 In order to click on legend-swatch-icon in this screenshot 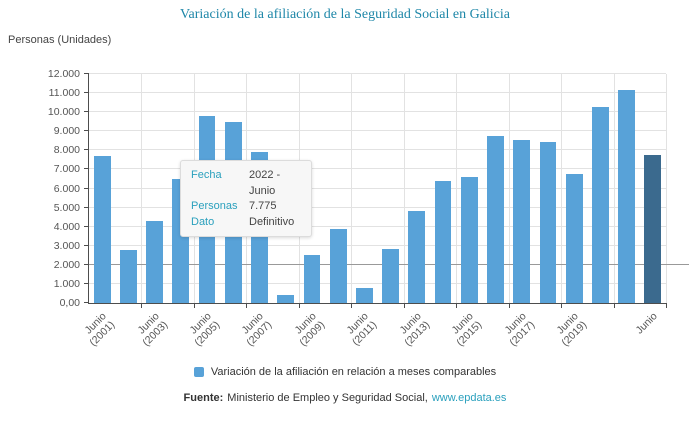, I will do `click(198, 372)`.